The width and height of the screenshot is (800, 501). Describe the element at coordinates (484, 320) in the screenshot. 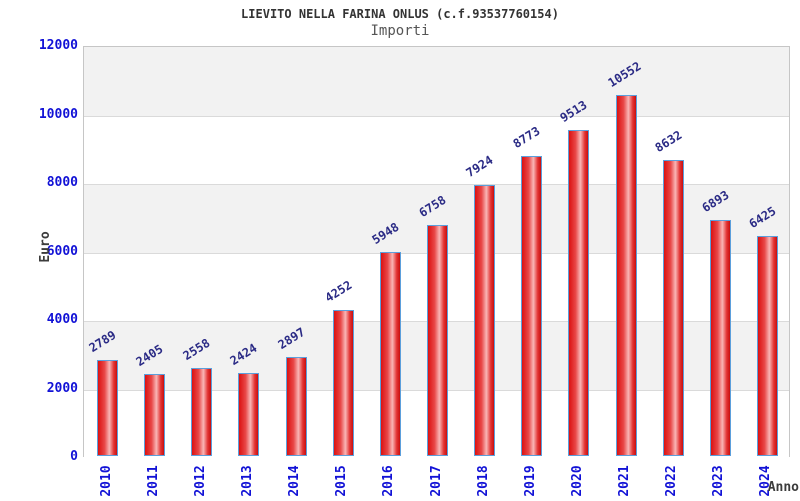

I see `bar-2018` at that location.